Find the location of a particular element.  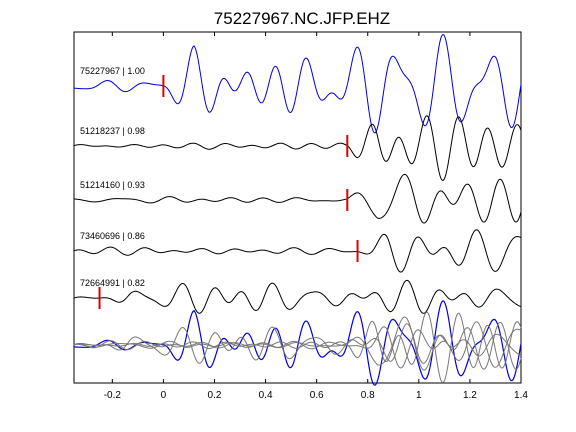

trace-label: 75227967 | 1.00 is located at coordinates (112, 71).